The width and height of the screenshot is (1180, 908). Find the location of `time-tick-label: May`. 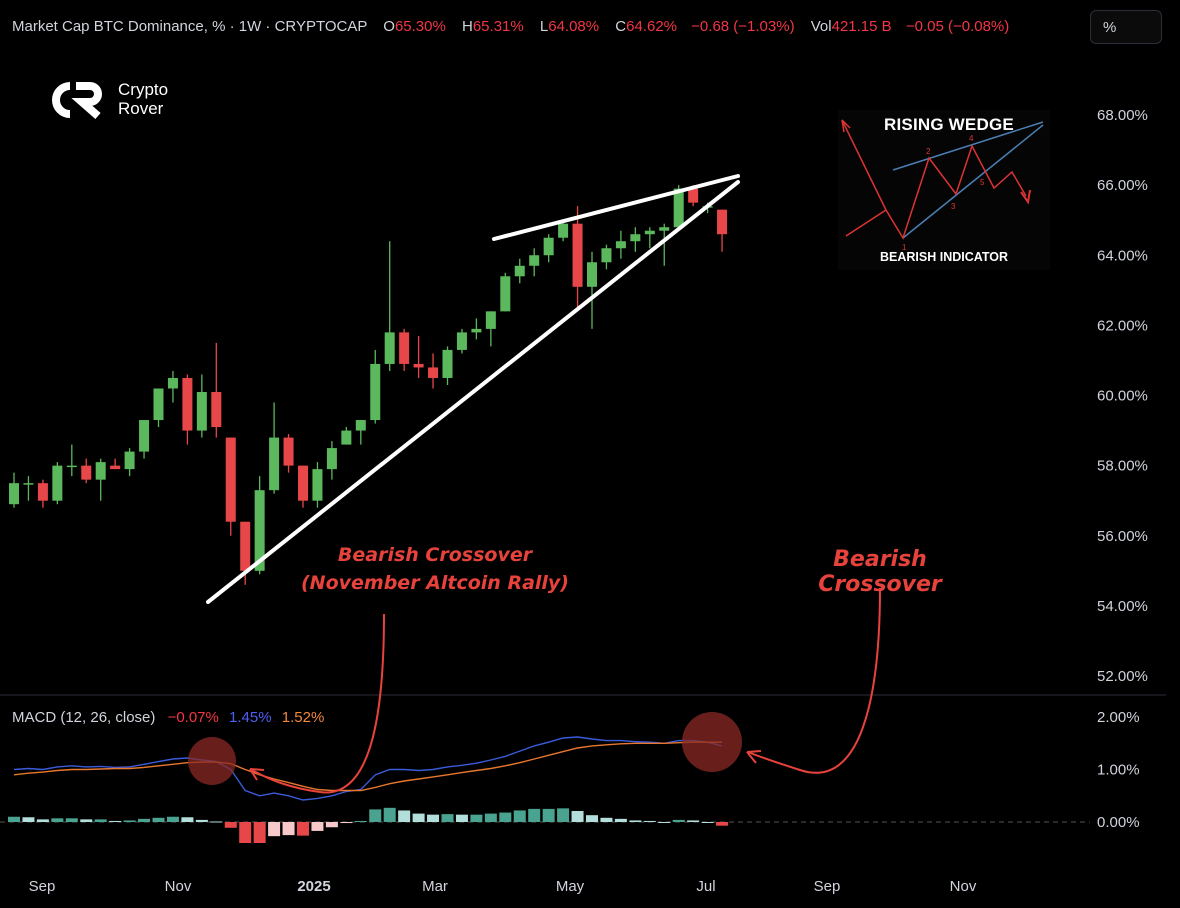

time-tick-label: May is located at coordinates (570, 886).